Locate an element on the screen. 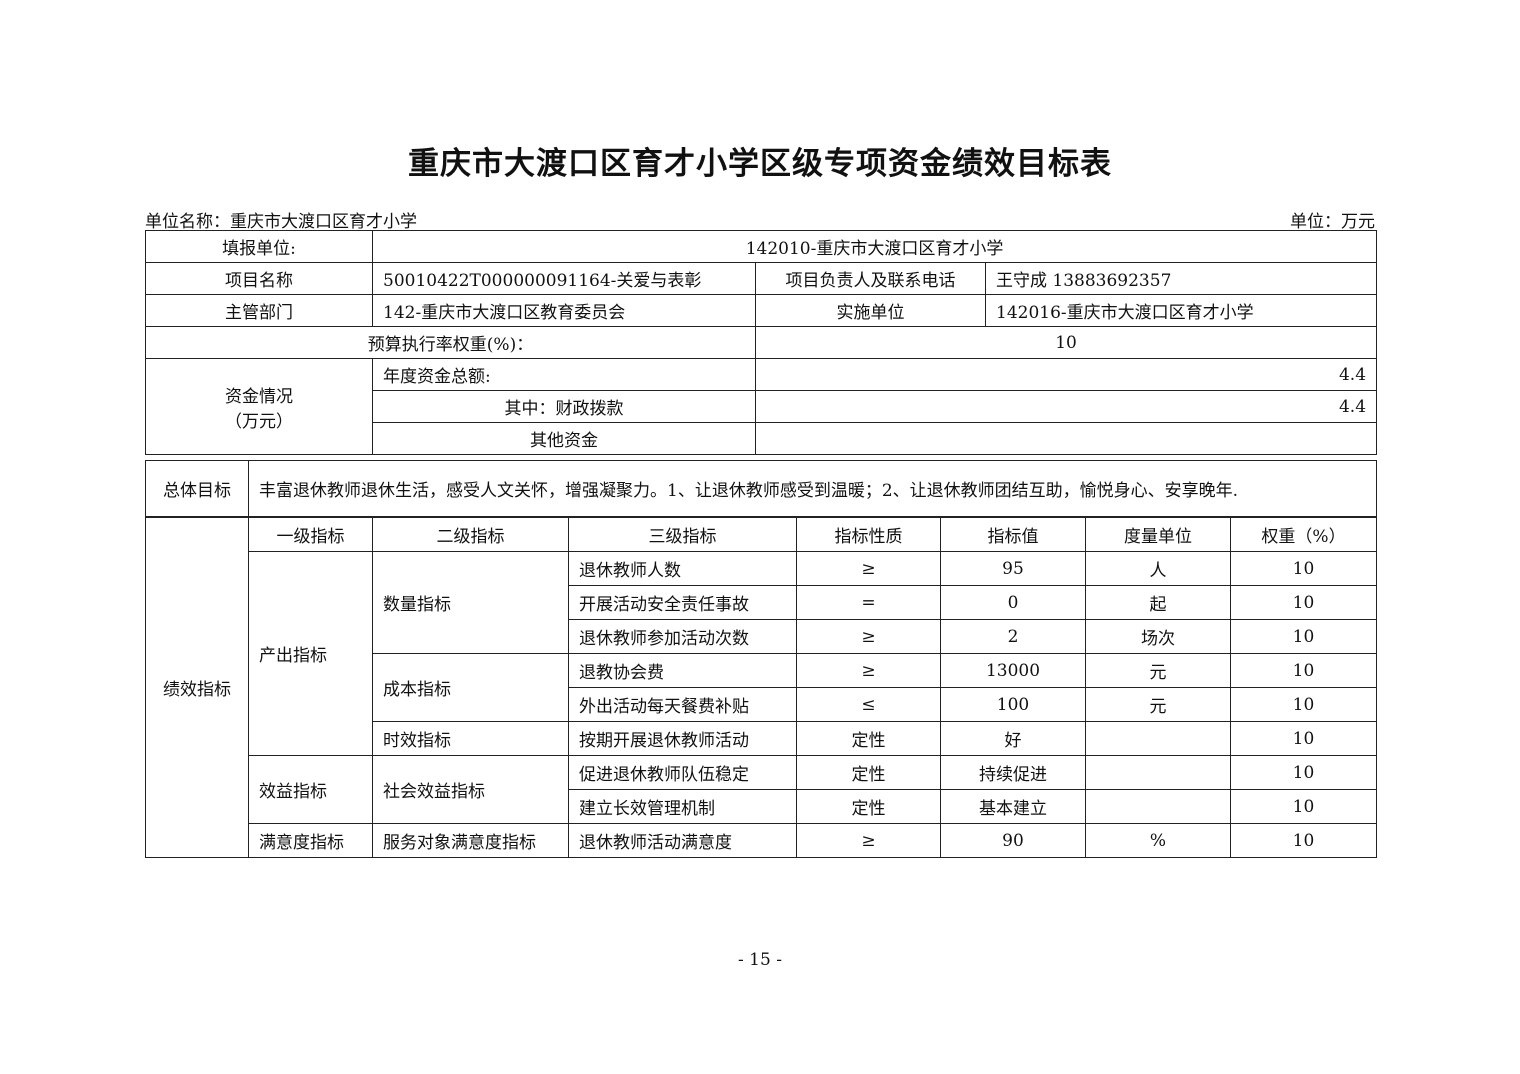 The height and width of the screenshot is (1074, 1520). annual-total-row: 资金情况 （万元） 年度资金总额: 4.4 is located at coordinates (761, 406).